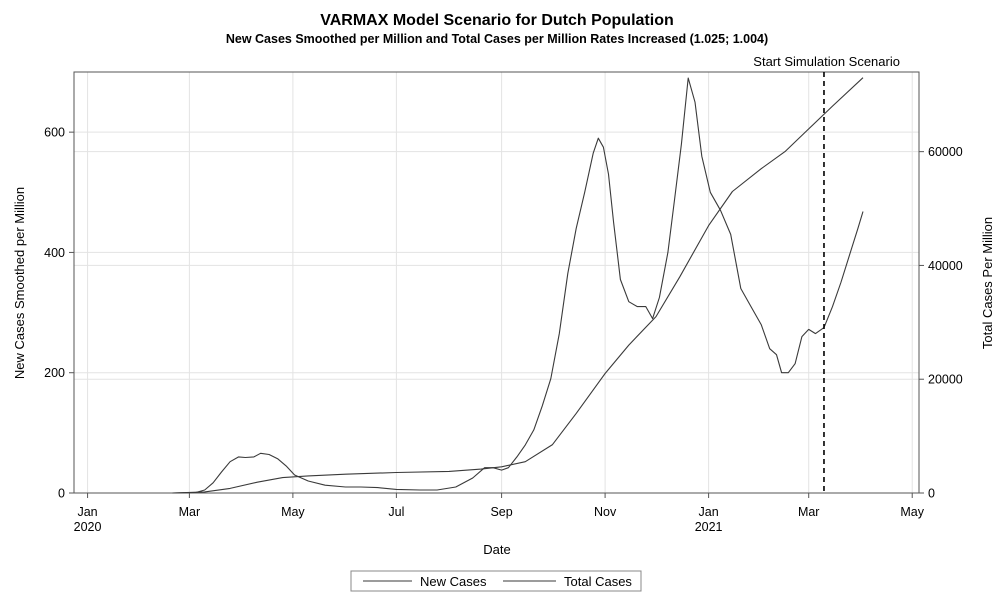  Describe the element at coordinates (496, 549) in the screenshot. I see `x-axis-label: Date` at that location.